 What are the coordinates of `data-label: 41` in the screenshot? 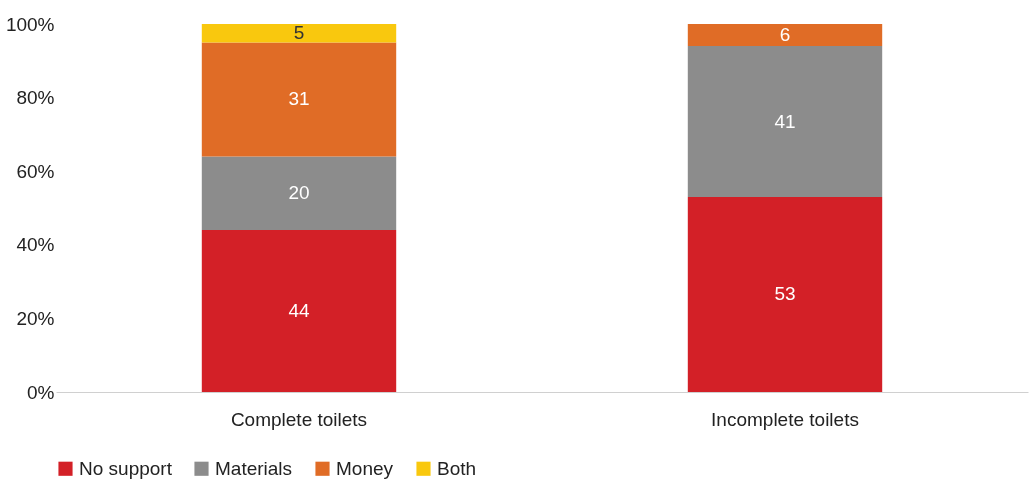 It's located at (785, 121).